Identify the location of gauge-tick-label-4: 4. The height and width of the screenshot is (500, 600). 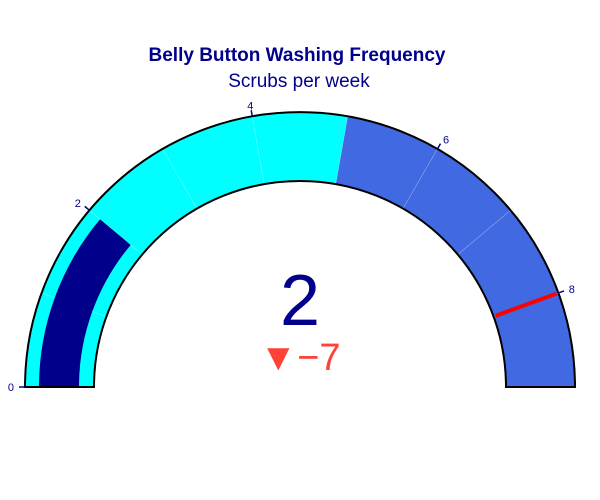
(250, 106).